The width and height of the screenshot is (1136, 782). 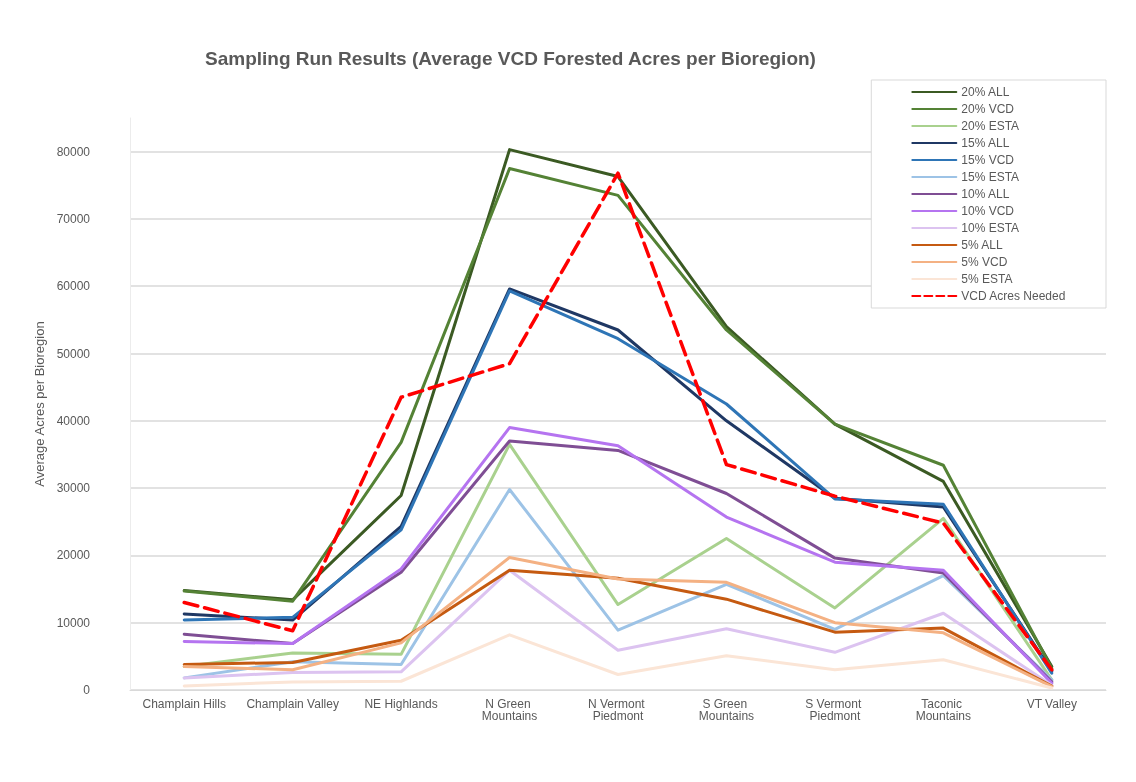 What do you see at coordinates (982, 245) in the screenshot?
I see `legend-label: 5% ALL` at bounding box center [982, 245].